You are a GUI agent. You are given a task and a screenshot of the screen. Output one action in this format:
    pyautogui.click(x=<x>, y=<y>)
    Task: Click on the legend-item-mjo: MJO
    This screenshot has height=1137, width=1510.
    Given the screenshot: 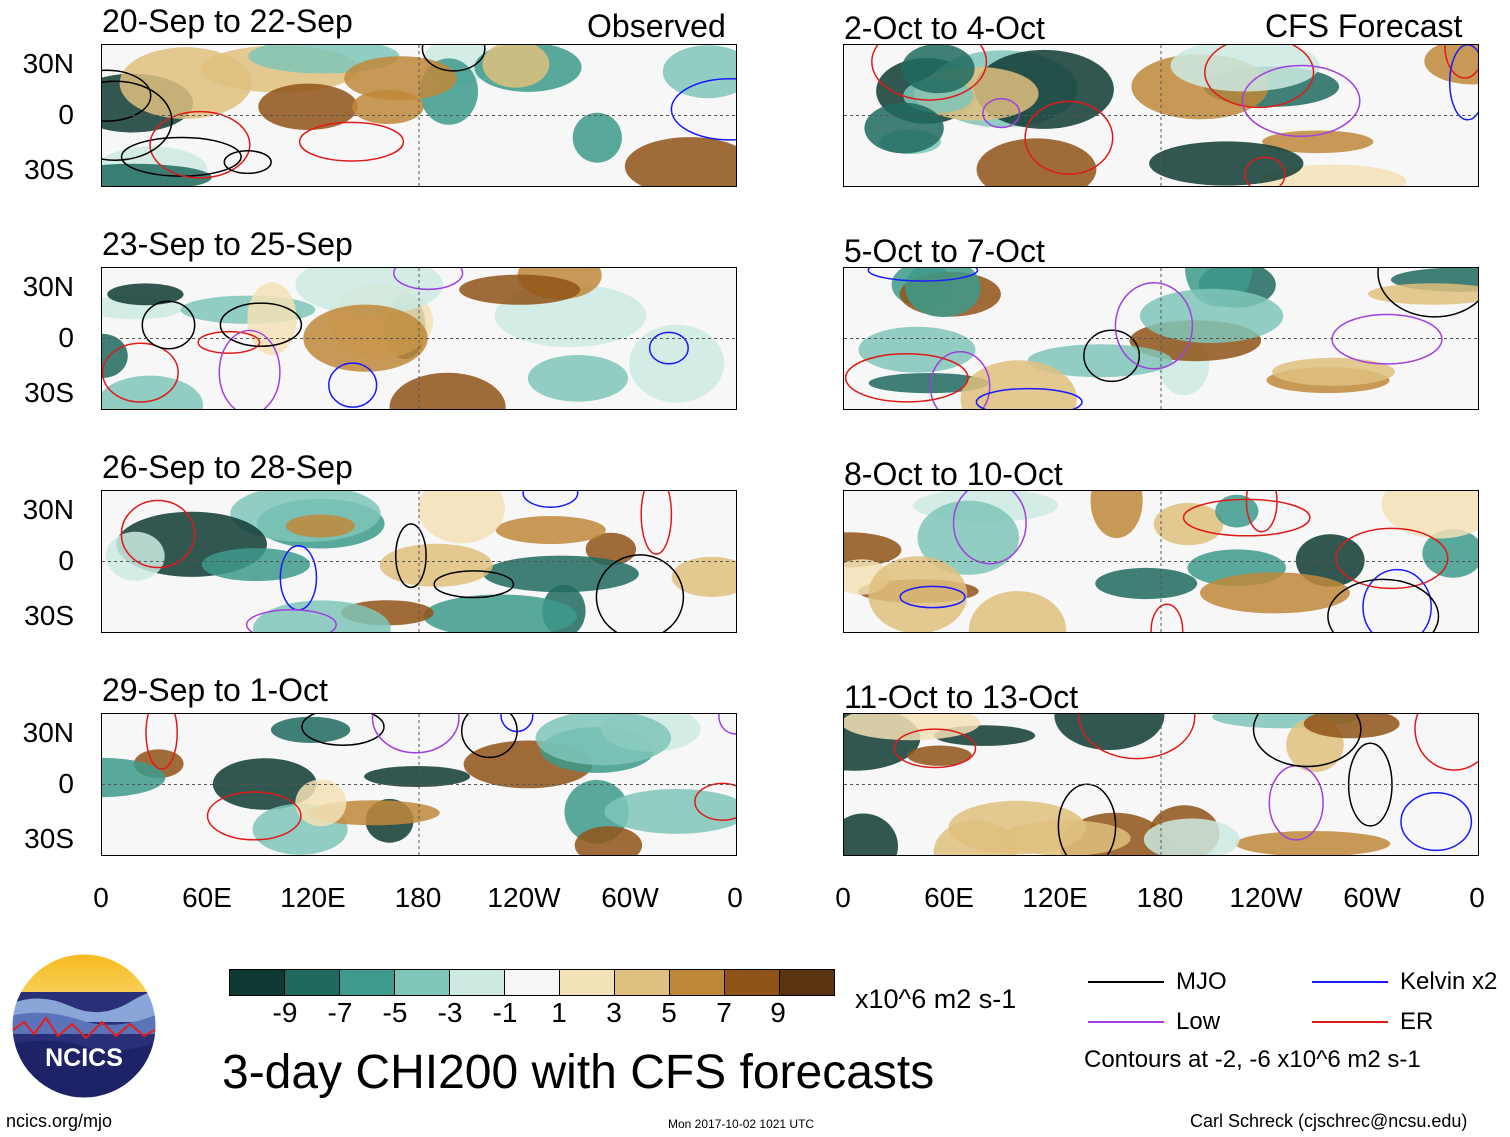 What is the action you would take?
    pyautogui.click(x=1157, y=982)
    